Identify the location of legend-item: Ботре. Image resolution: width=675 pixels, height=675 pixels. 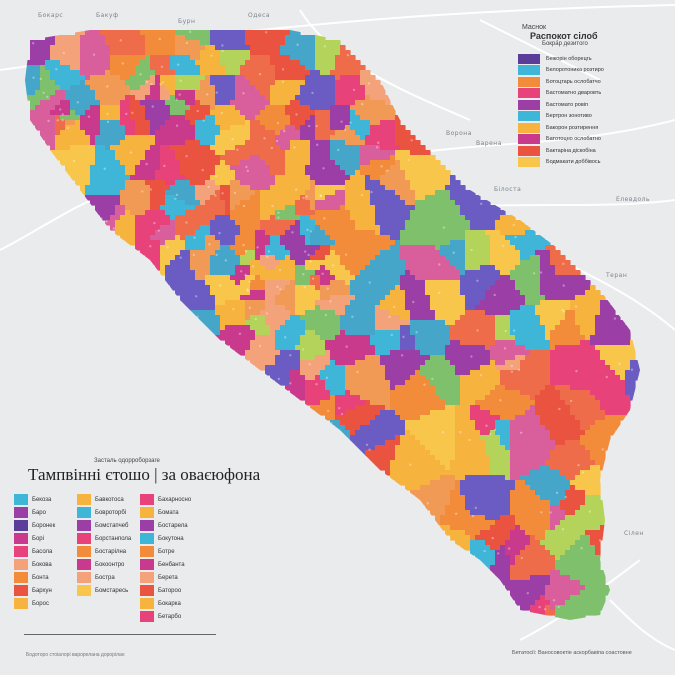
(171, 551).